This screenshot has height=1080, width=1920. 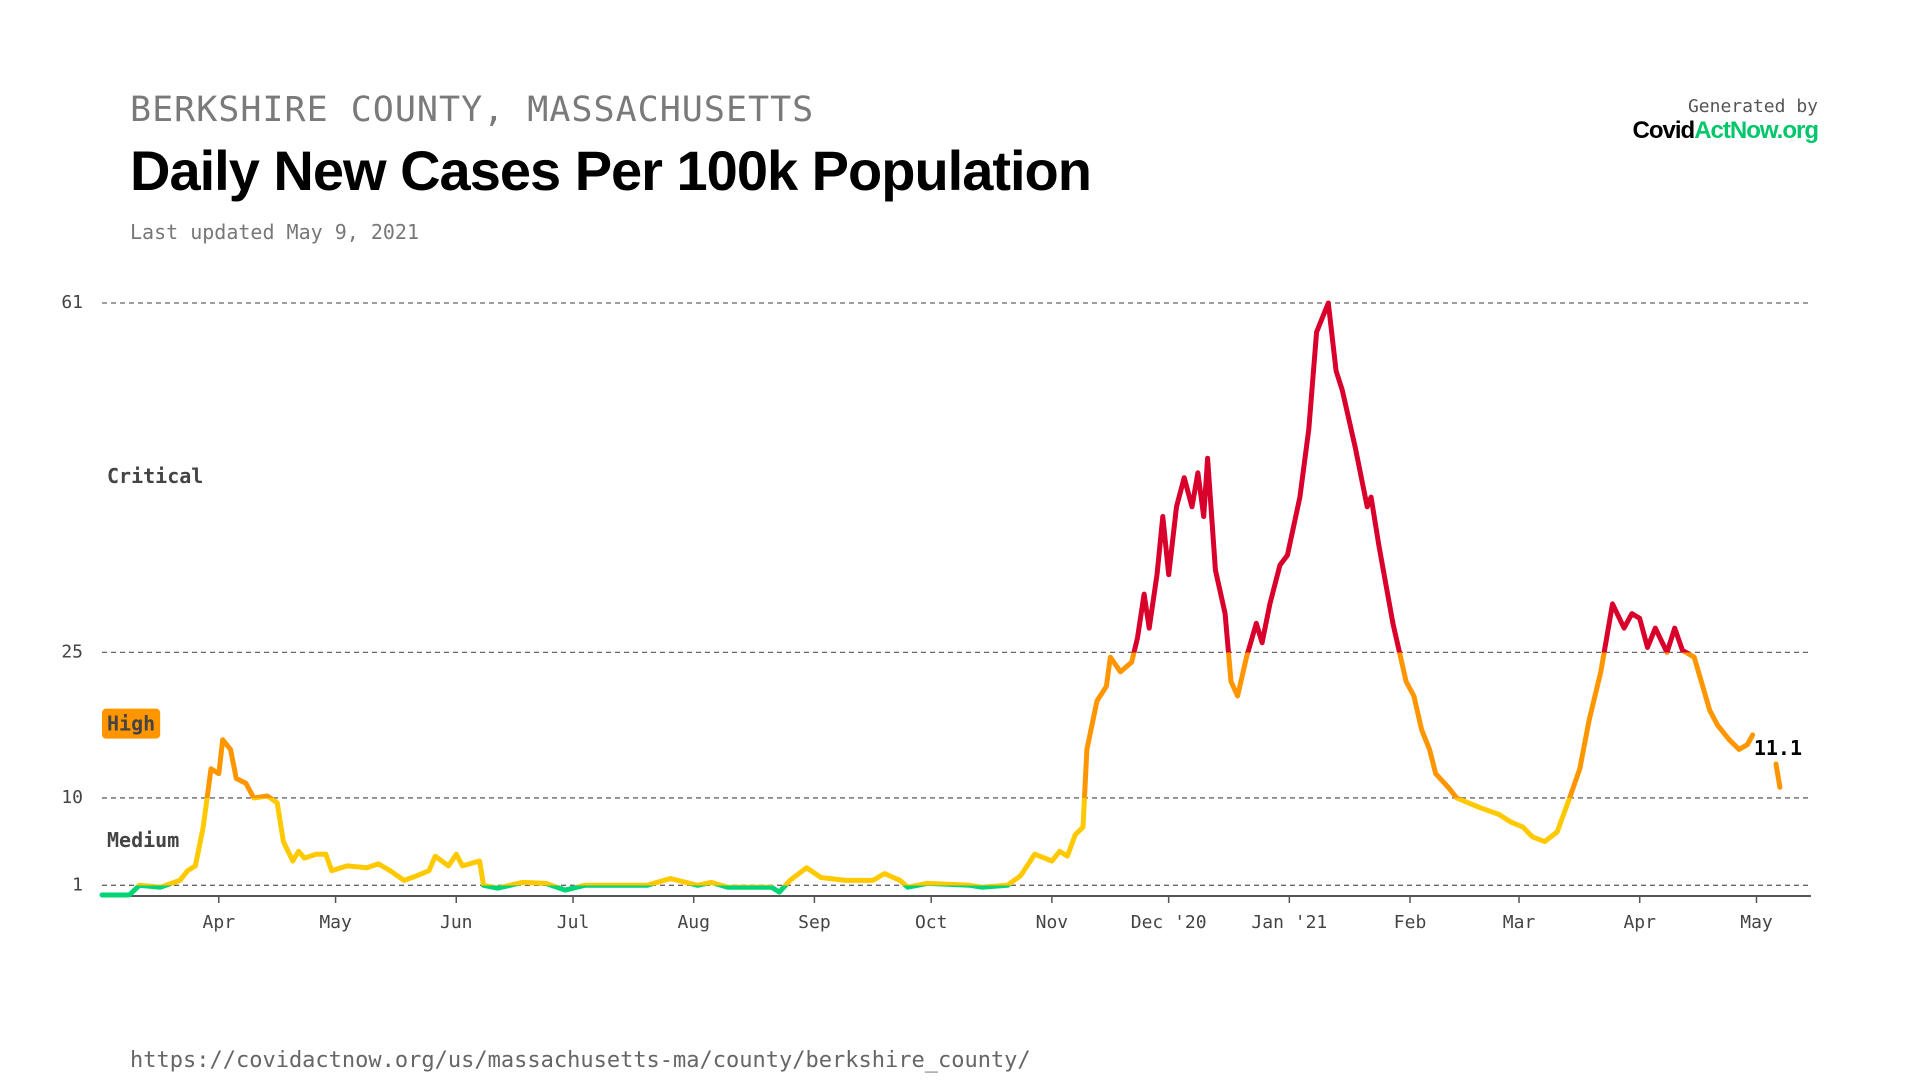 I want to click on y-tick-label: 25, so click(x=72, y=651).